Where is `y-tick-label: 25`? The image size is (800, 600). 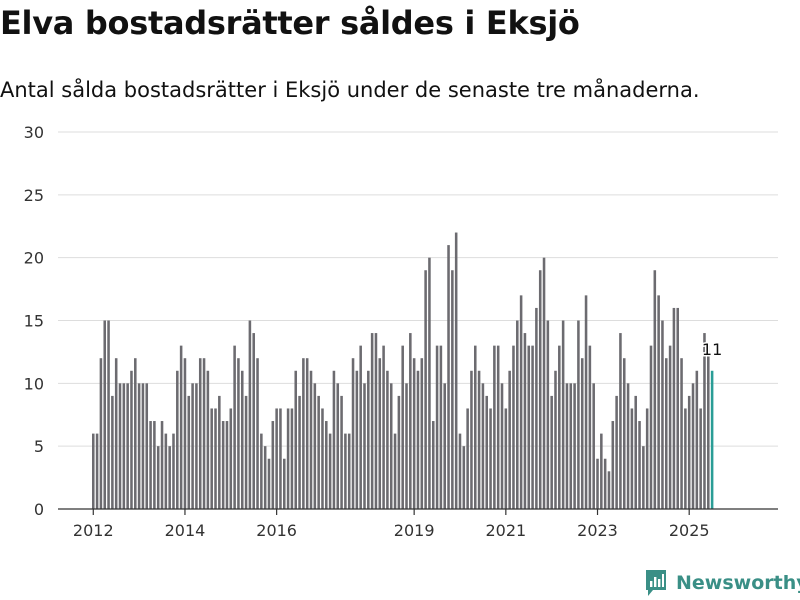
y-tick-label: 25 is located at coordinates (34, 195).